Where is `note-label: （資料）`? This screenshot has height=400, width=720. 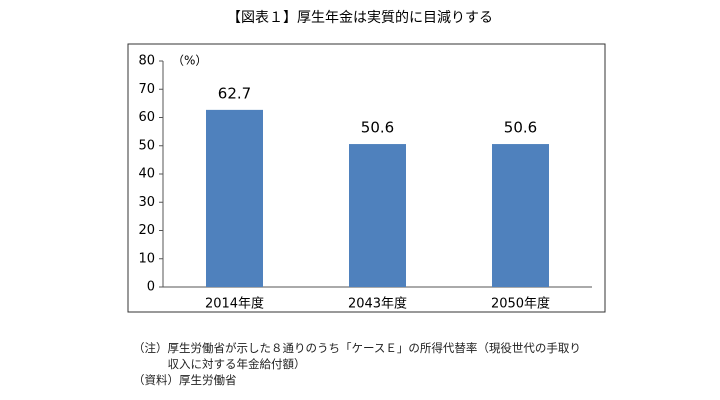
note-label: （資料） is located at coordinates (156, 380).